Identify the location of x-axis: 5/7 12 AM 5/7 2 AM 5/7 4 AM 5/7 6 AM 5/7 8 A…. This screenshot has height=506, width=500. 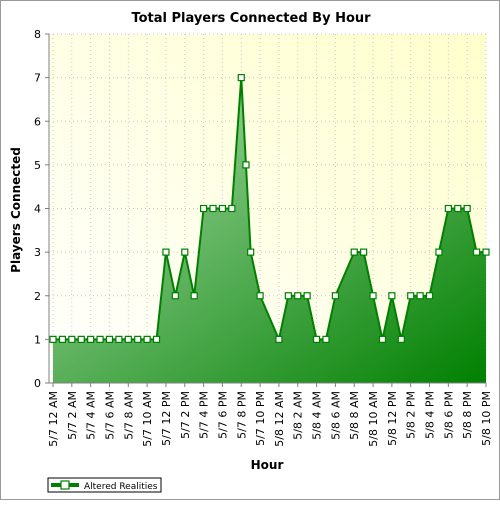
(270, 415).